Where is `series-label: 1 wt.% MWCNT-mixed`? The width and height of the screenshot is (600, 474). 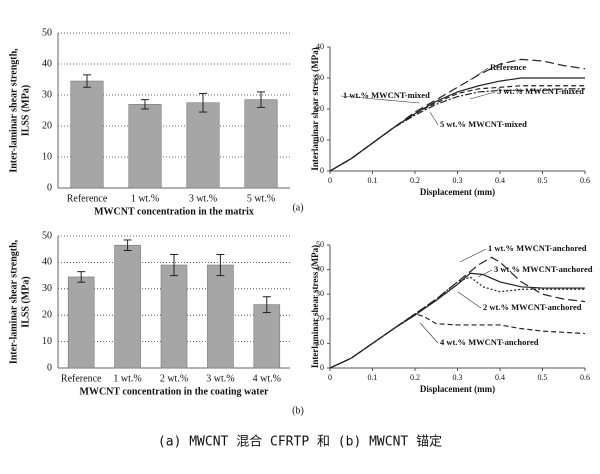 series-label: 1 wt.% MWCNT-mixed is located at coordinates (386, 95).